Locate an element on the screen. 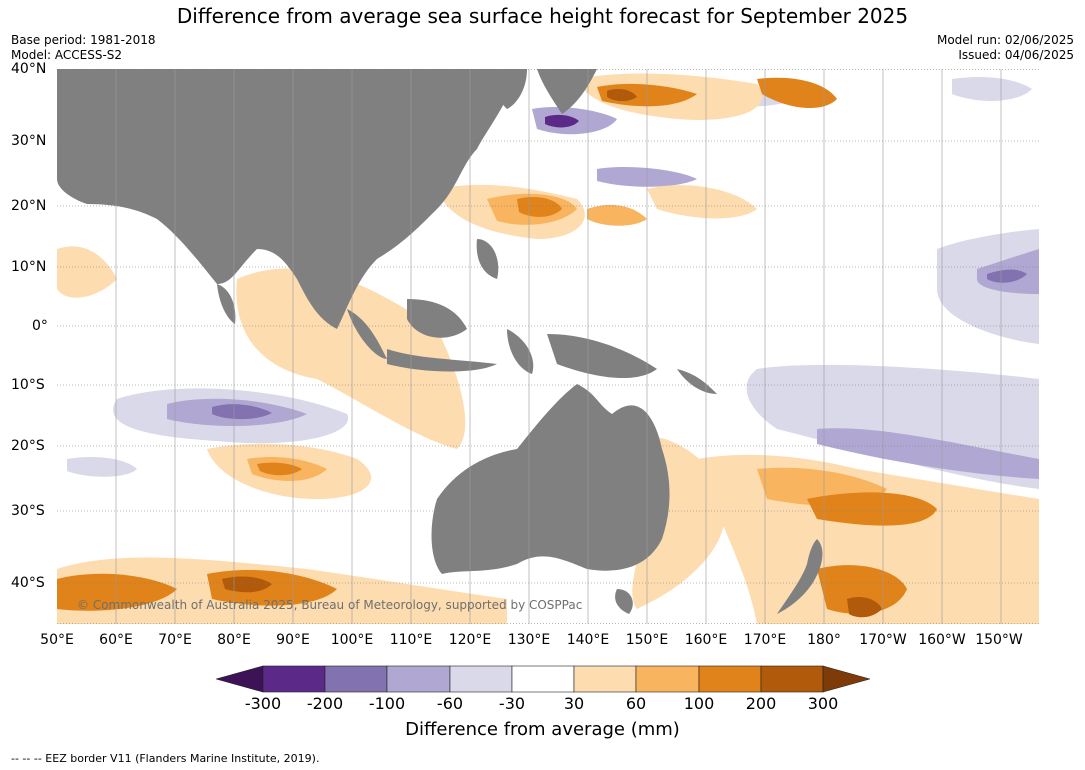 The width and height of the screenshot is (1085, 770). lon-label: 50°E is located at coordinates (57, 640).